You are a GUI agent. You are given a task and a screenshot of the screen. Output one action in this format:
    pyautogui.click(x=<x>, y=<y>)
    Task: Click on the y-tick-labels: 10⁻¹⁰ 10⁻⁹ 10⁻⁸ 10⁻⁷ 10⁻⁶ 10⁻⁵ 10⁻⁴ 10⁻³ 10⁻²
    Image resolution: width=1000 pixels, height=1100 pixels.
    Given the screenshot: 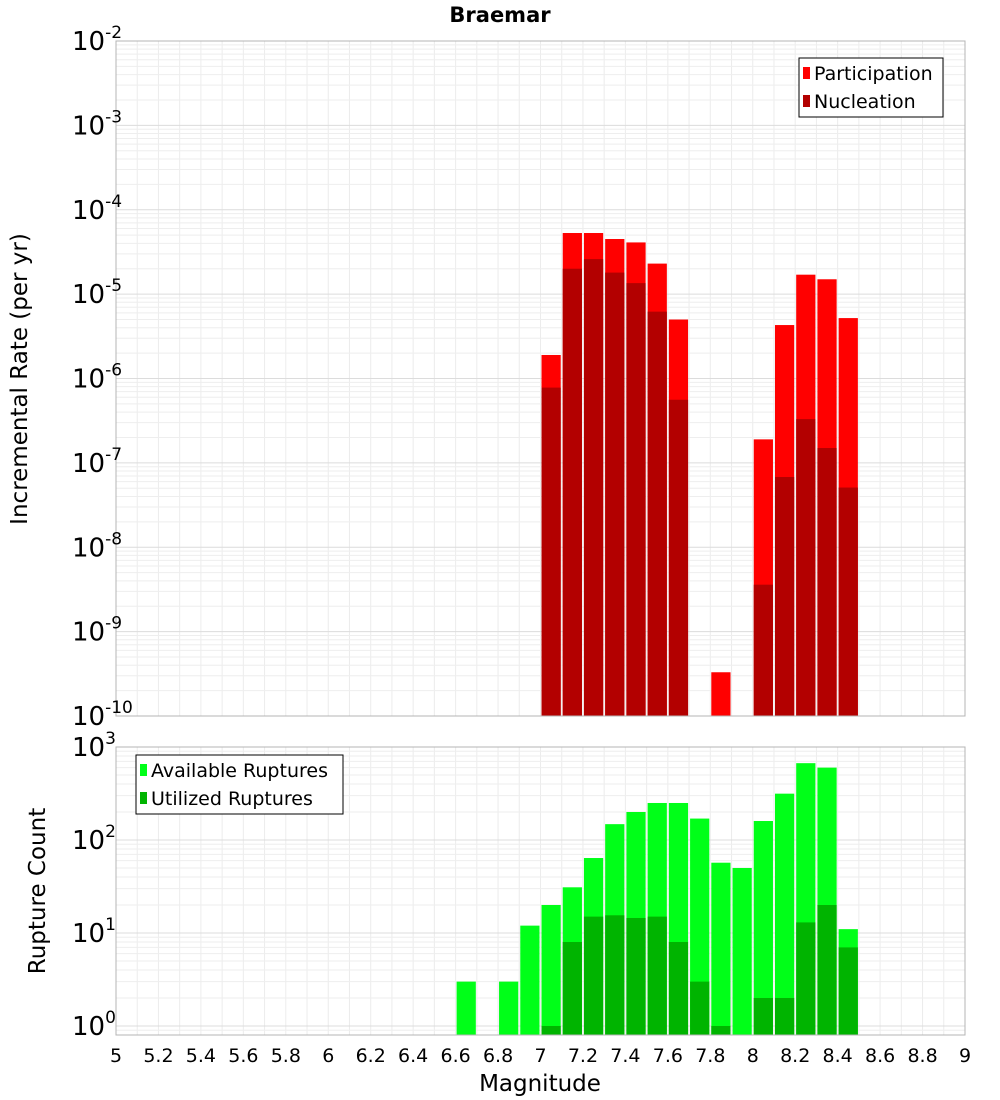 What is the action you would take?
    pyautogui.click(x=102, y=377)
    